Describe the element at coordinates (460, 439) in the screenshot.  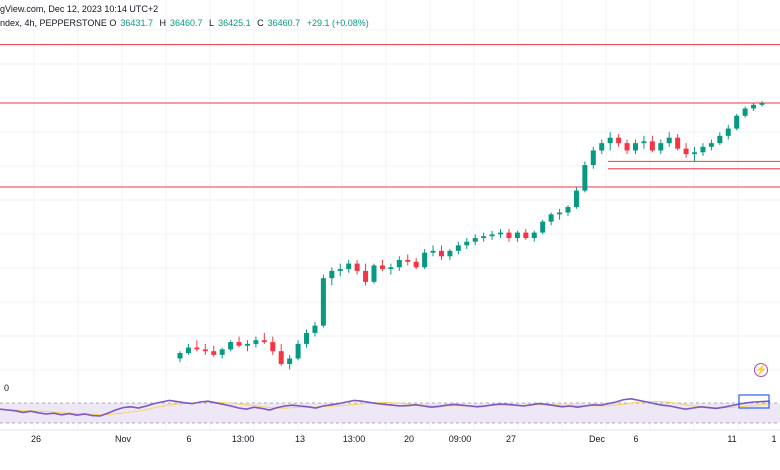
I see `x-axis-label: 09:00` at that location.